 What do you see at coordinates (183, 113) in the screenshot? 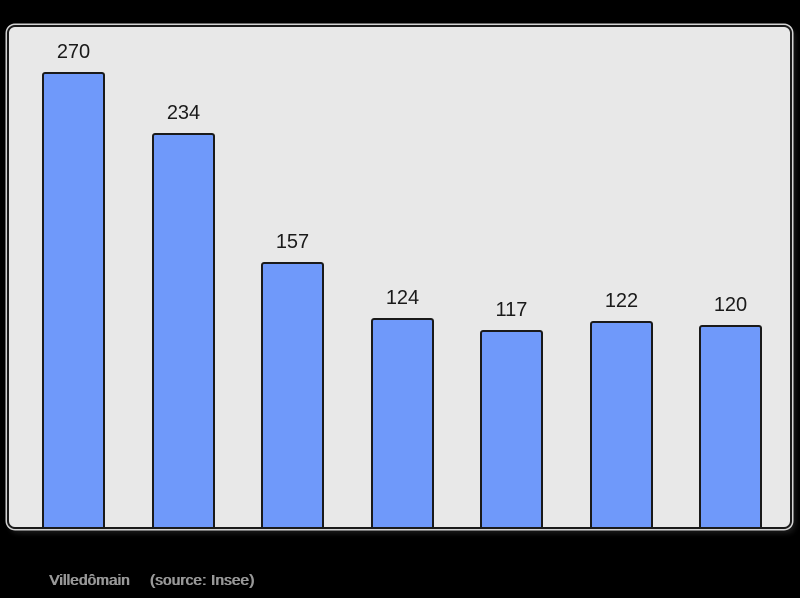
I see `bar-value-label: 234` at bounding box center [183, 113].